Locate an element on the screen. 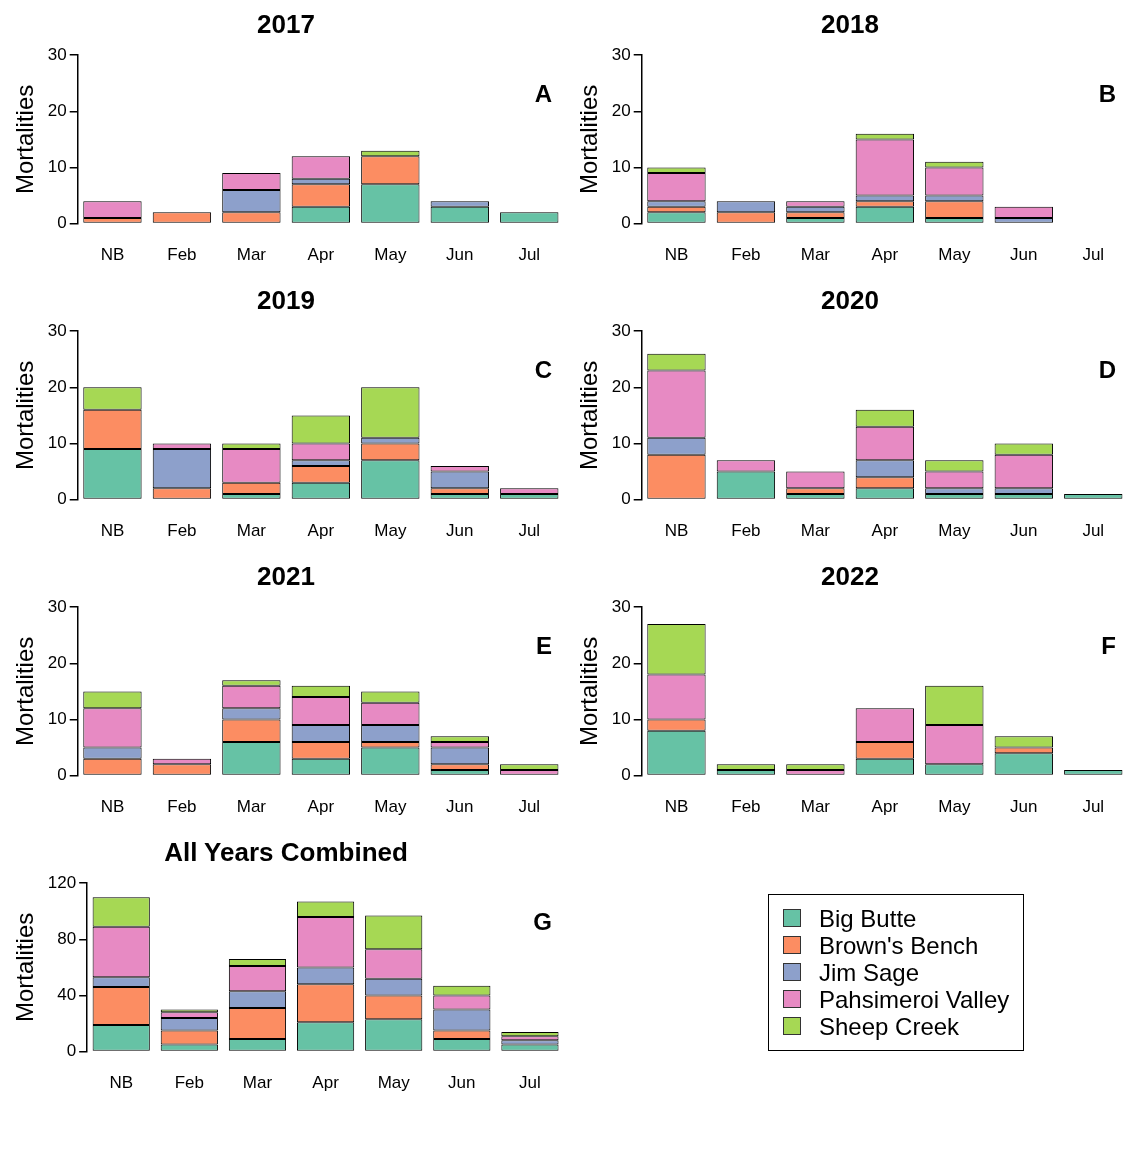  annotation: C is located at coordinates (543, 369).